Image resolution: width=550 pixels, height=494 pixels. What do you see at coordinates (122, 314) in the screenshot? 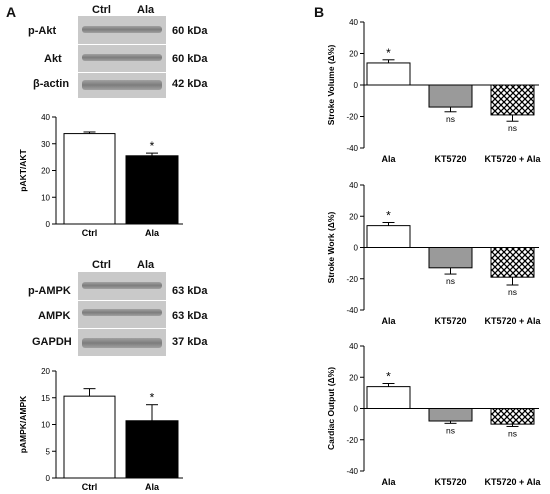
I see `blot-bottom-image` at bounding box center [122, 314].